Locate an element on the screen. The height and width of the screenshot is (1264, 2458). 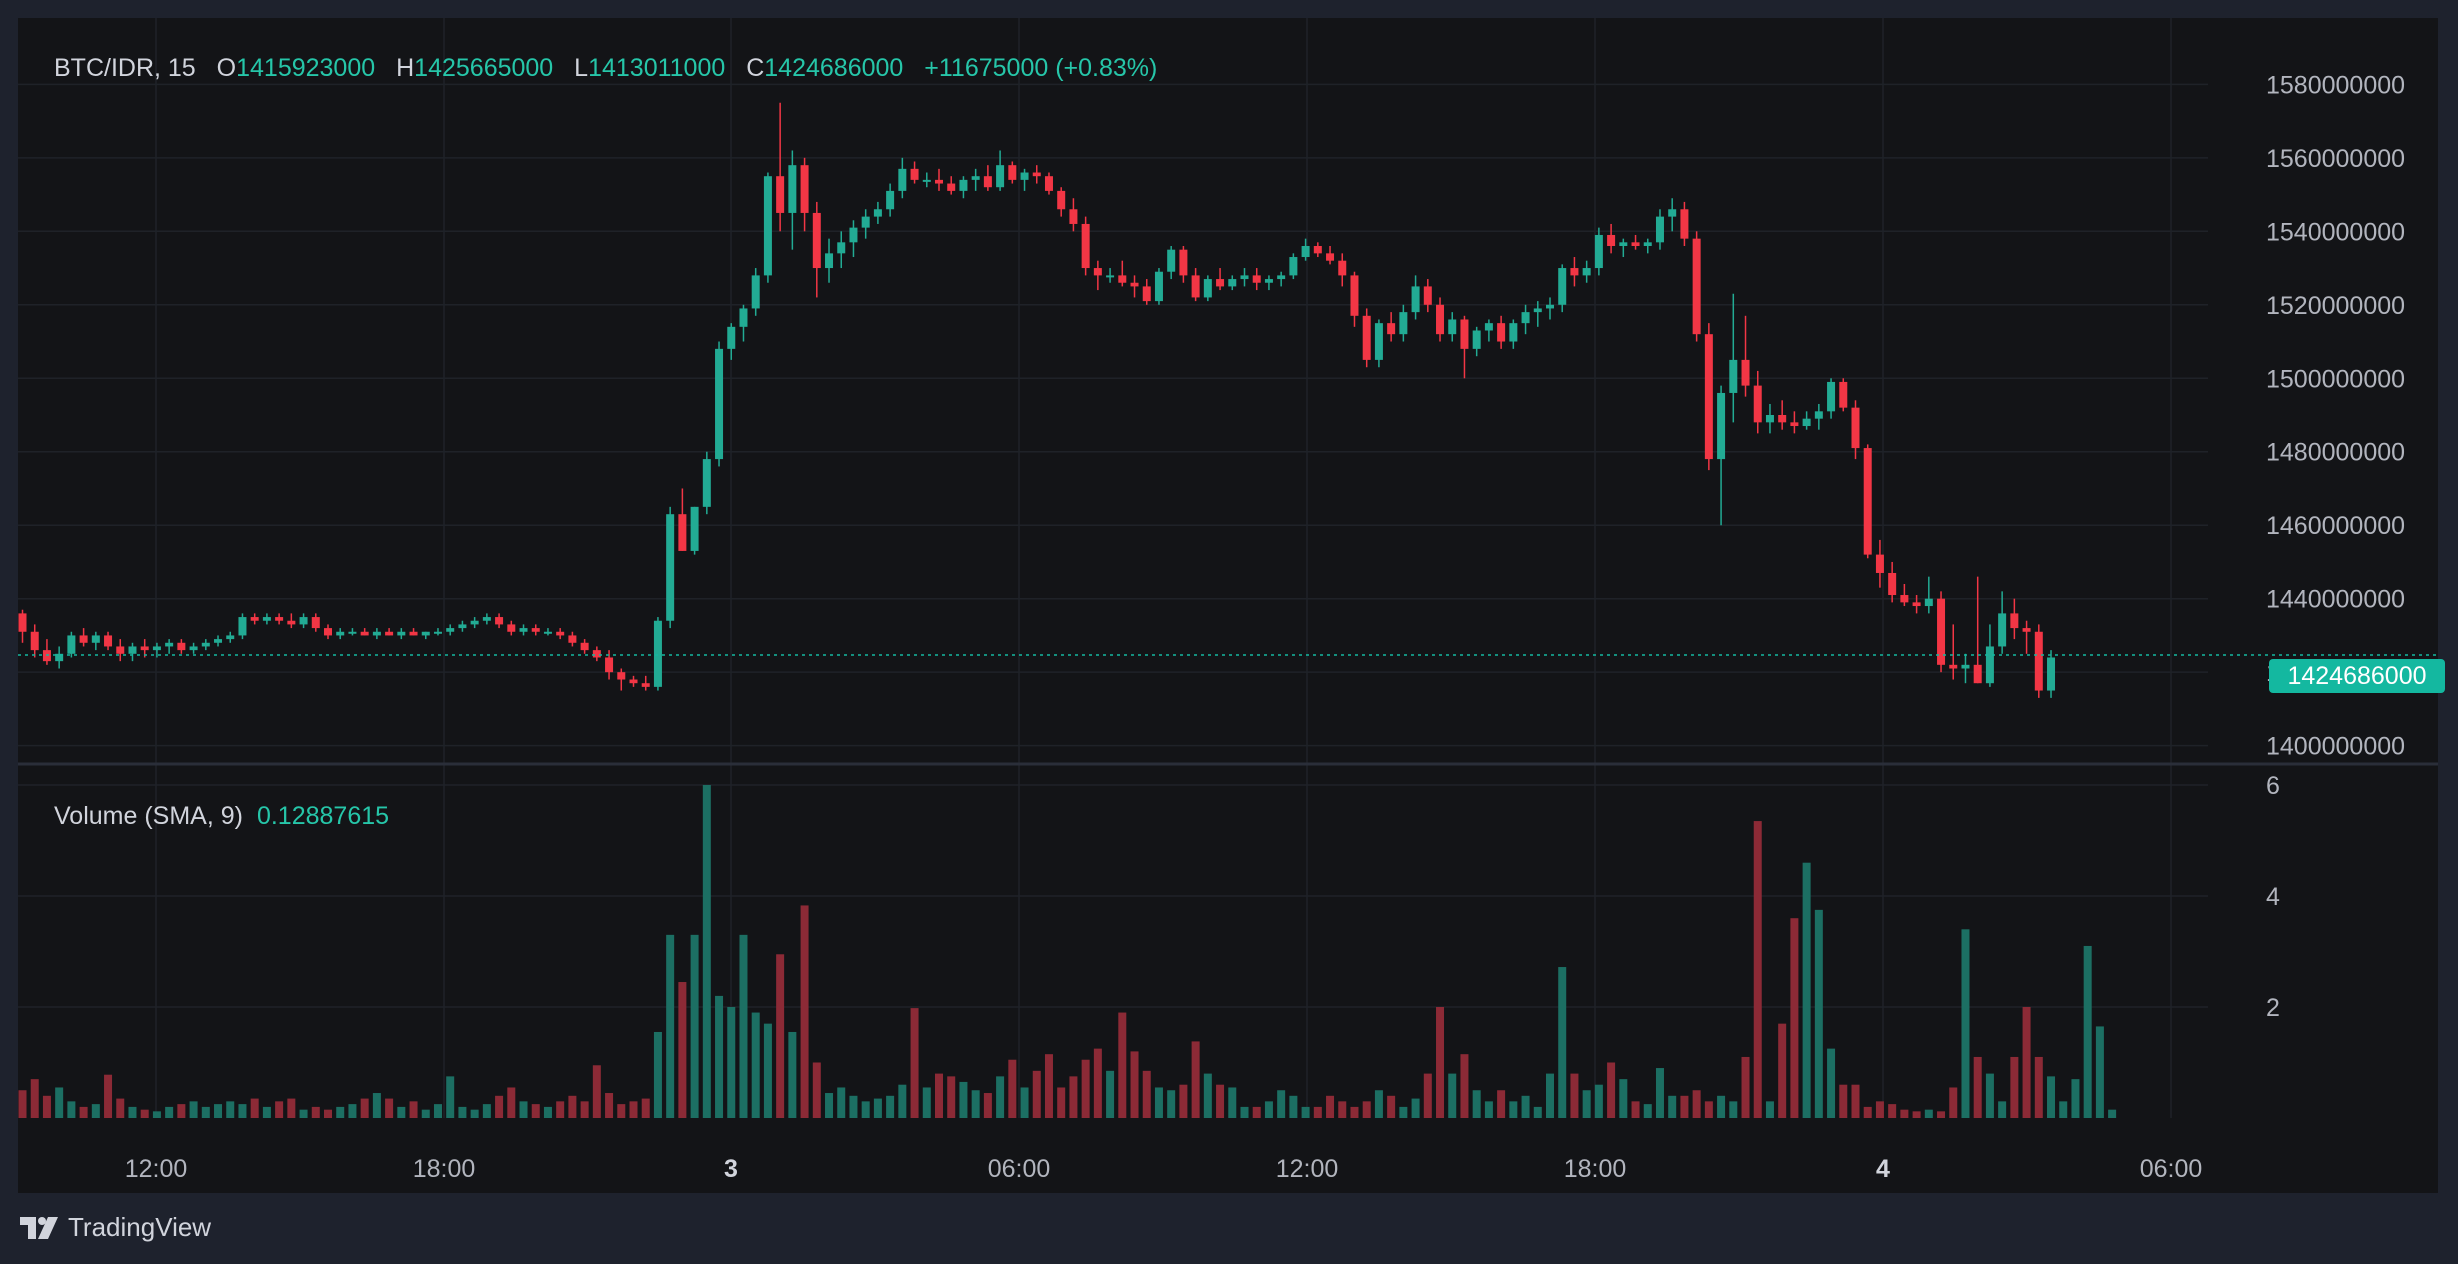
volume-legend: Volume (SMA, 9) 0.12887615 is located at coordinates (221, 816).